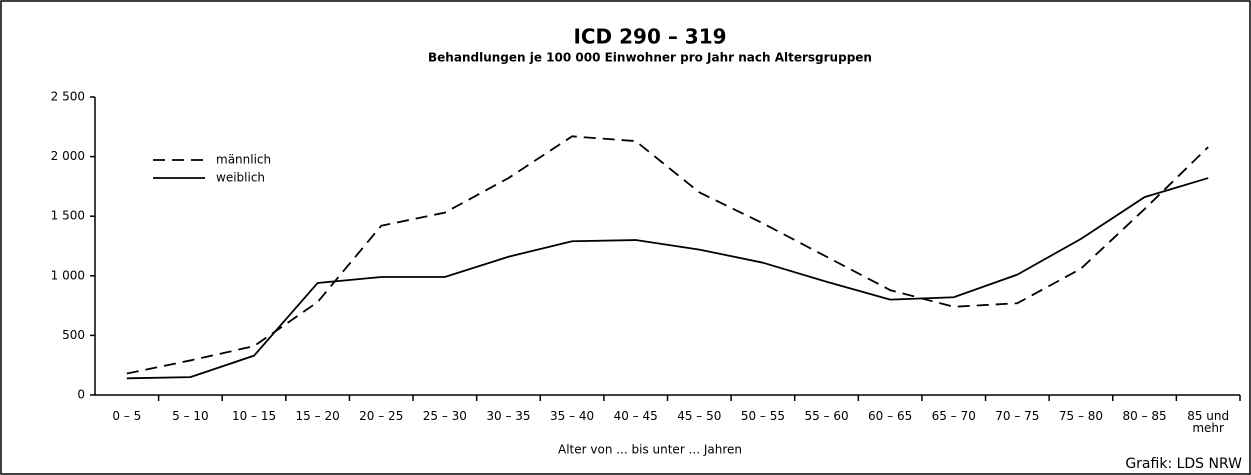 Image resolution: width=1251 pixels, height=475 pixels. What do you see at coordinates (68, 156) in the screenshot?
I see `y-tick-label: 2 000` at bounding box center [68, 156].